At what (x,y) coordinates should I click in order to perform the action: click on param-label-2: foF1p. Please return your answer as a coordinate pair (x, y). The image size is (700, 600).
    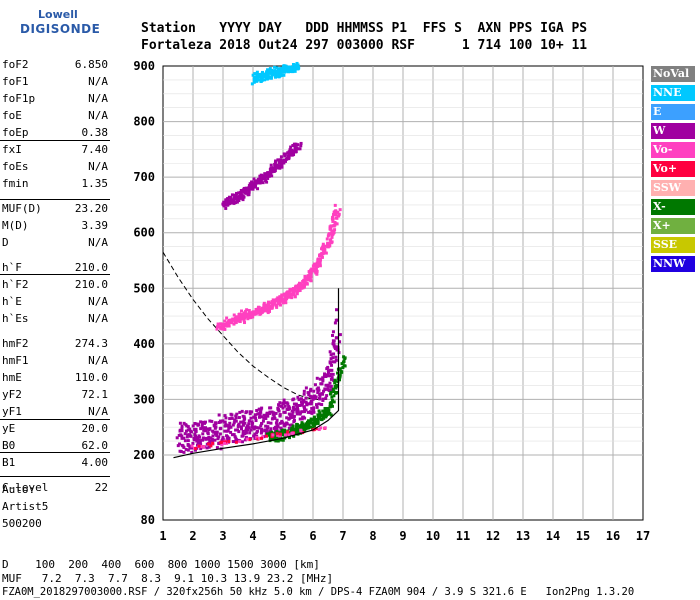
    Looking at the image, I should click on (19, 98).